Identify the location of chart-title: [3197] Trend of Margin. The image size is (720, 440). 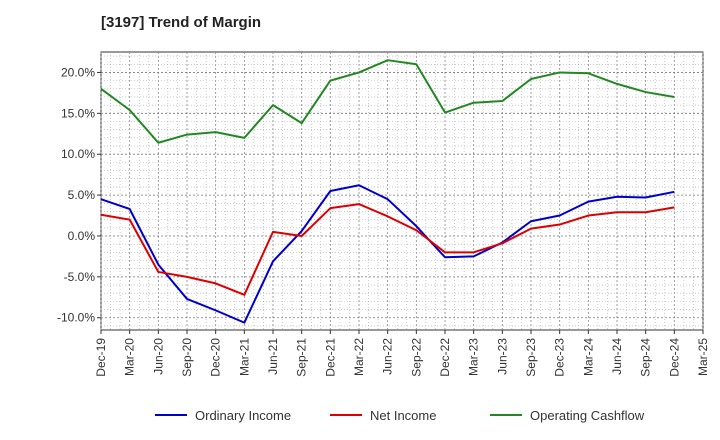
(181, 22).